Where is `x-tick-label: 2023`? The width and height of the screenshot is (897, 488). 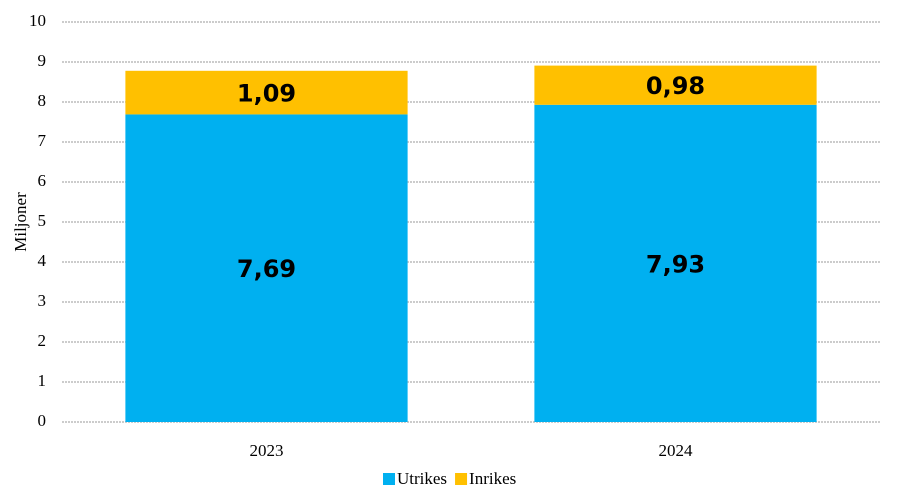
x-tick-label: 2023 is located at coordinates (267, 450).